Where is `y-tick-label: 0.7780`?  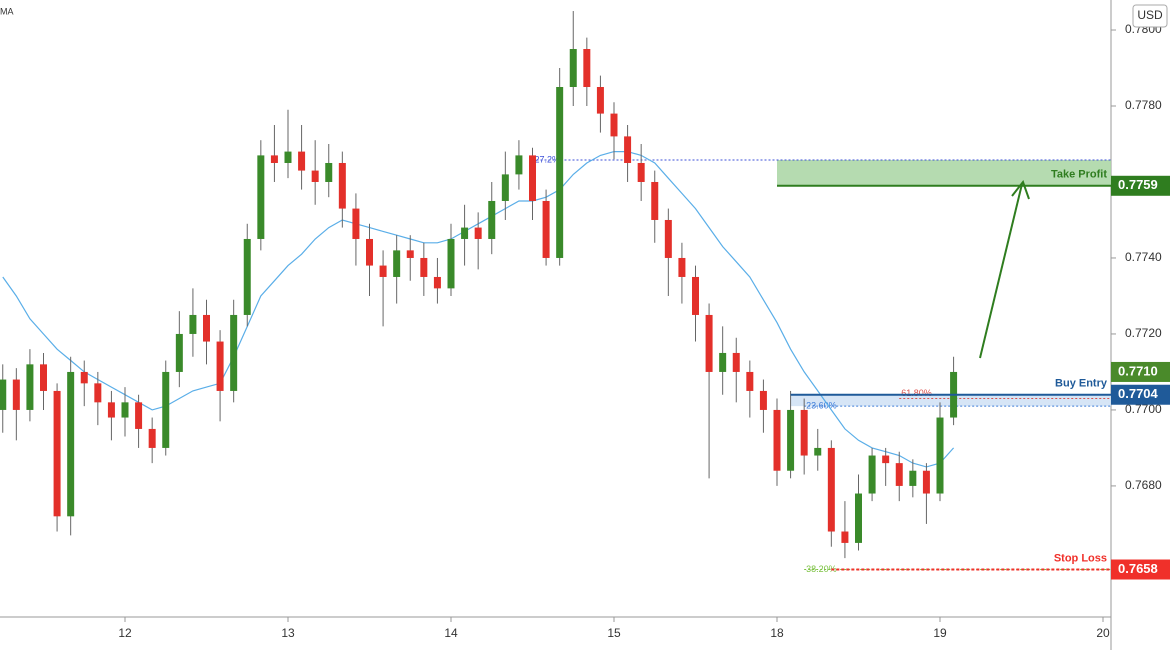 y-tick-label: 0.7780 is located at coordinates (1143, 105).